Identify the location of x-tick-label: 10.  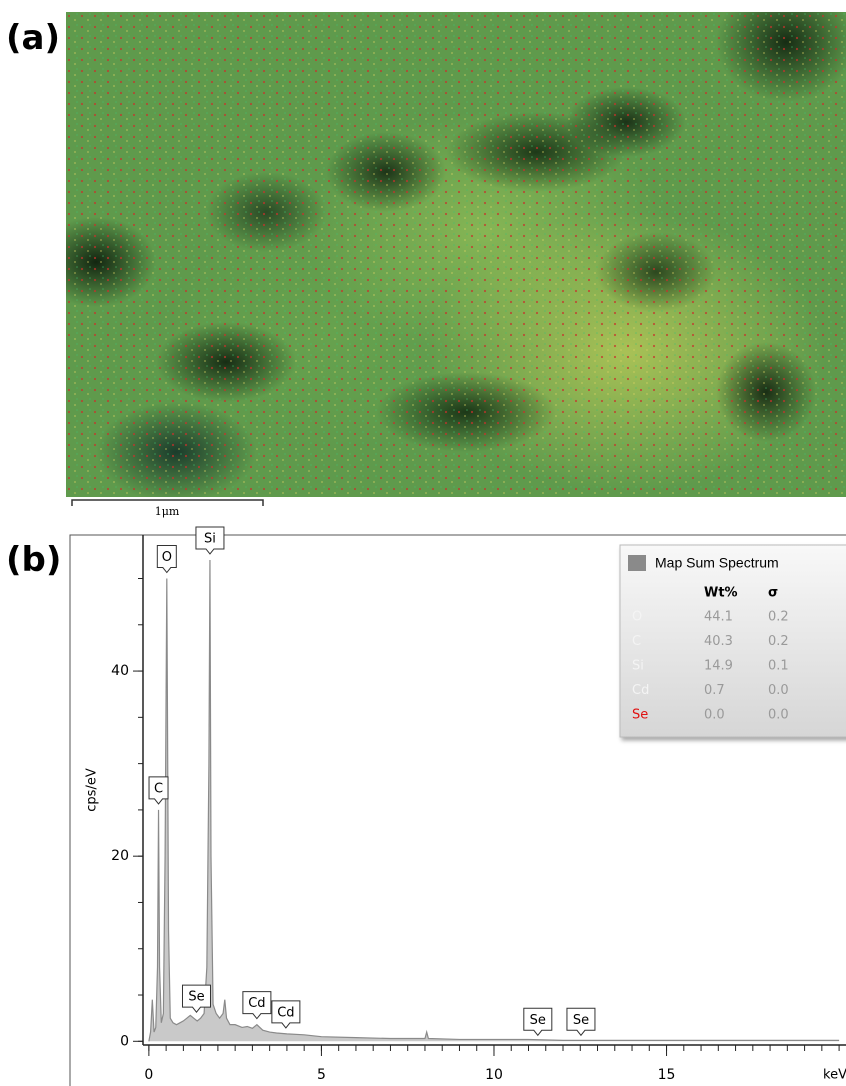
(494, 1075).